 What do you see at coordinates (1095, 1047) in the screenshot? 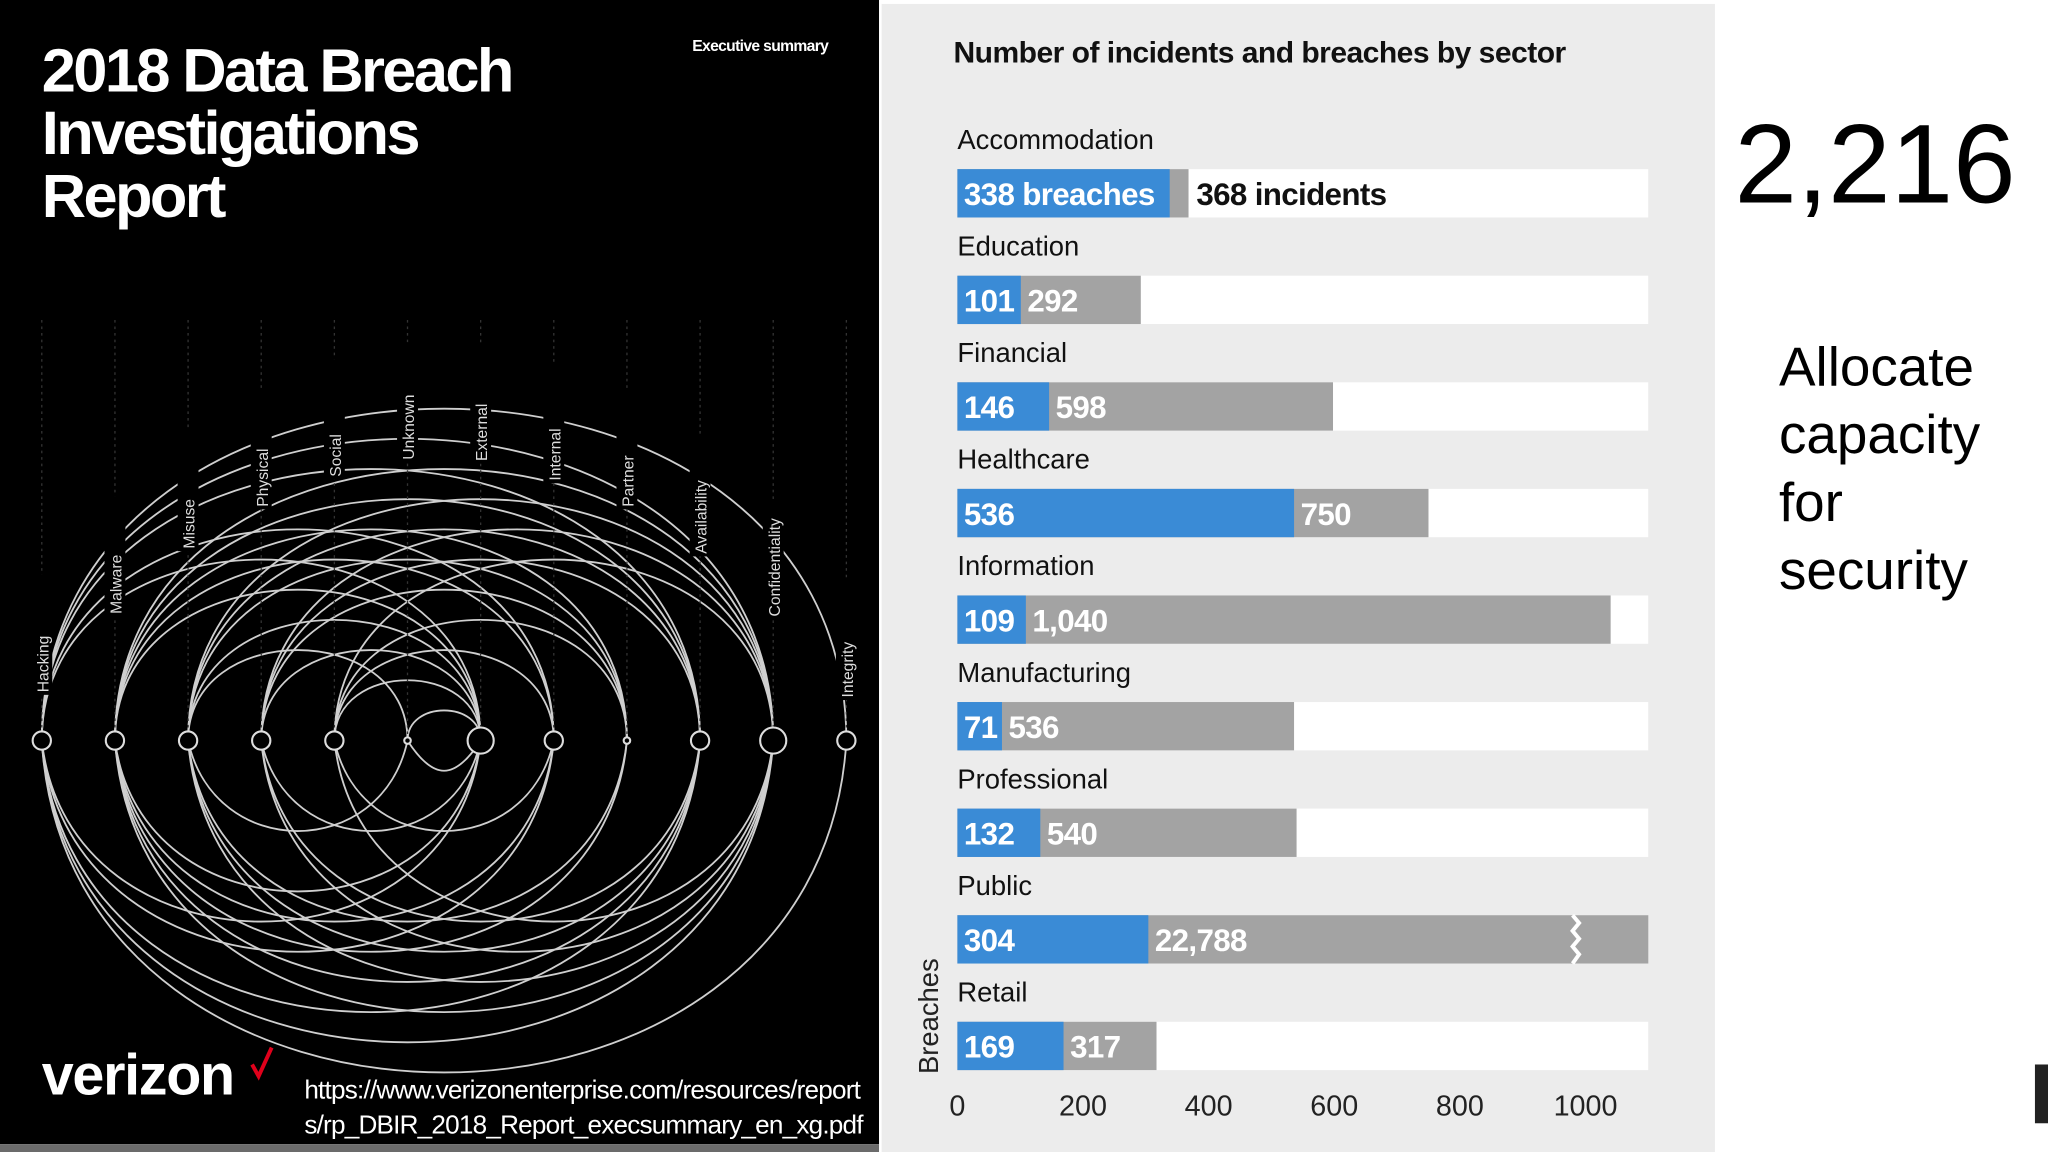
I see `value-label: 317` at bounding box center [1095, 1047].